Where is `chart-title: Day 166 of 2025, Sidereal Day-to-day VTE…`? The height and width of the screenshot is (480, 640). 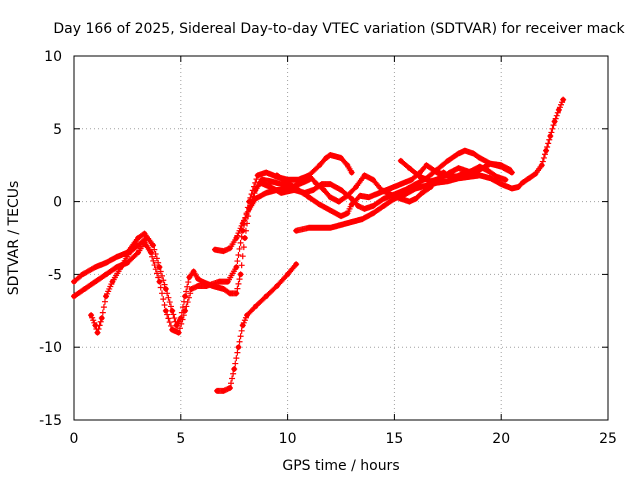
chart-title: Day 166 of 2025, Sidereal Day-to-day VTE… is located at coordinates (339, 29).